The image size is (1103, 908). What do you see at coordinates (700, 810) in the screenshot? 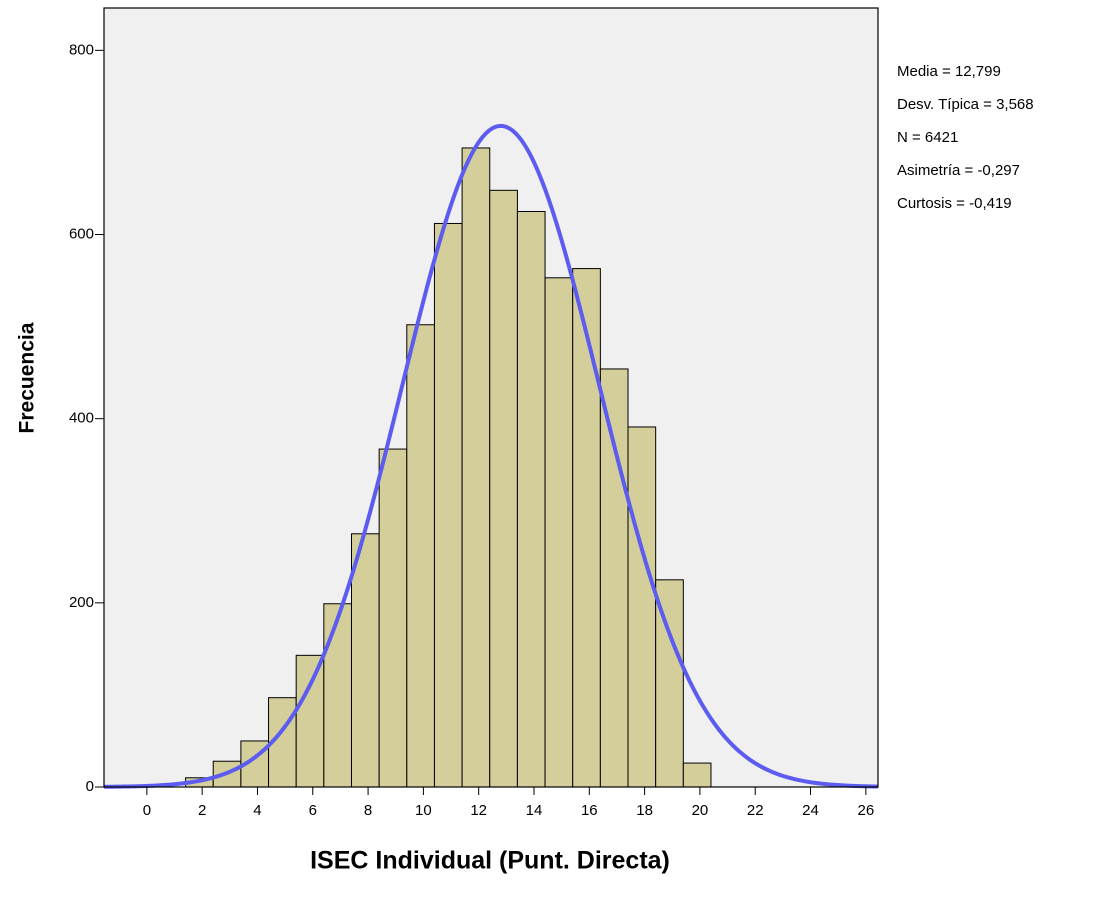
I see `x-tick-label: 20` at bounding box center [700, 810].